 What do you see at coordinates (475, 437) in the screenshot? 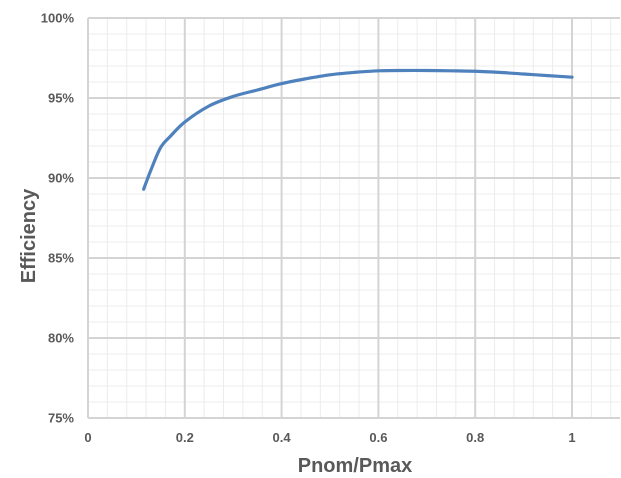
I see `x-tick-label: 0.8` at bounding box center [475, 437].